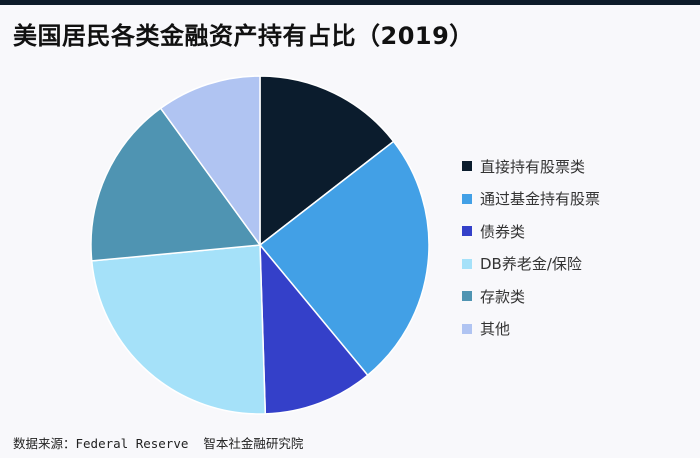 The image size is (700, 458). I want to click on legend-item: 存款类, so click(531, 296).